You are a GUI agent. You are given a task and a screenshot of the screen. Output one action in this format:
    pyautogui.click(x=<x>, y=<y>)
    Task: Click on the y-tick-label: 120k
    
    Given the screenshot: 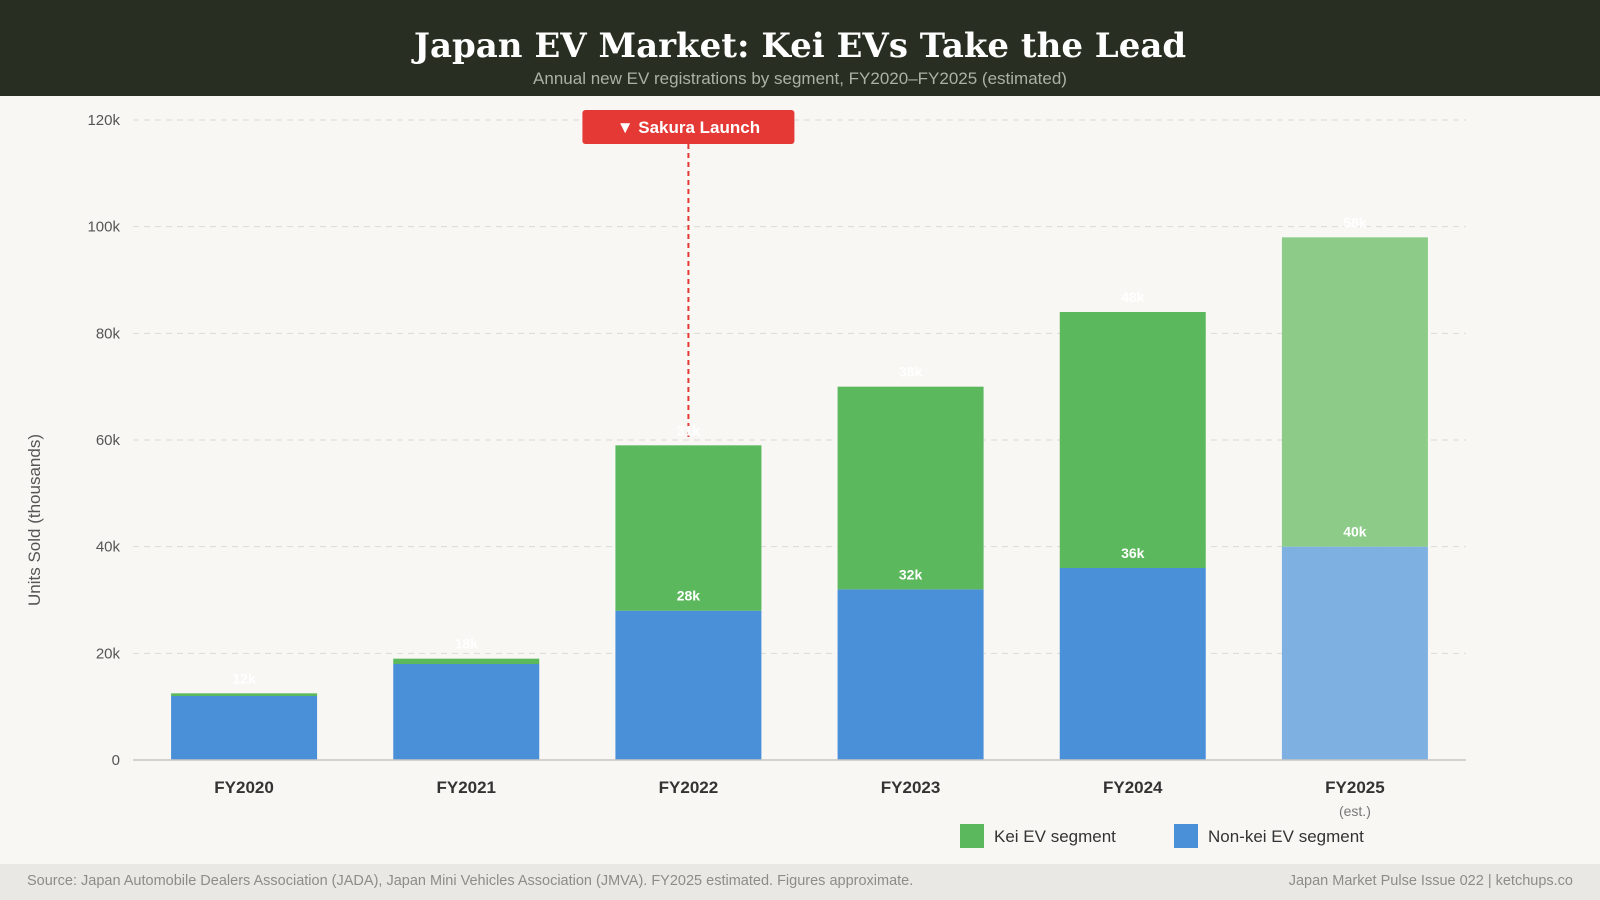 What is the action you would take?
    pyautogui.click(x=103, y=120)
    